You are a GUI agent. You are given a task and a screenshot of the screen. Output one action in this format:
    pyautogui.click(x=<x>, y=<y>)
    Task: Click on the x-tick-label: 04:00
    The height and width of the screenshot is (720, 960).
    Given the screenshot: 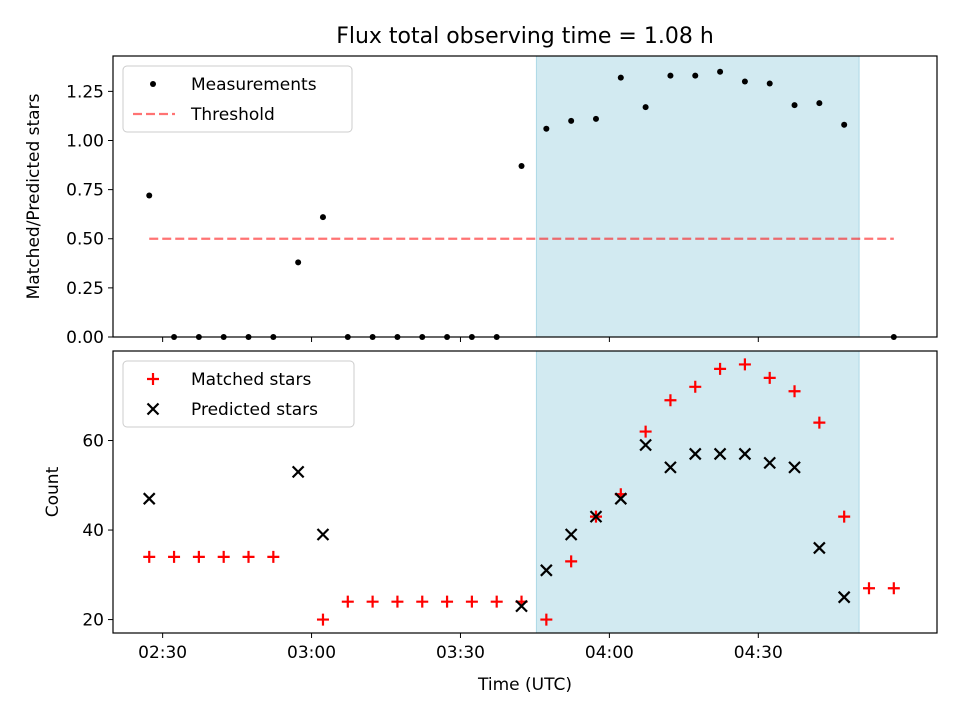 What is the action you would take?
    pyautogui.click(x=609, y=653)
    